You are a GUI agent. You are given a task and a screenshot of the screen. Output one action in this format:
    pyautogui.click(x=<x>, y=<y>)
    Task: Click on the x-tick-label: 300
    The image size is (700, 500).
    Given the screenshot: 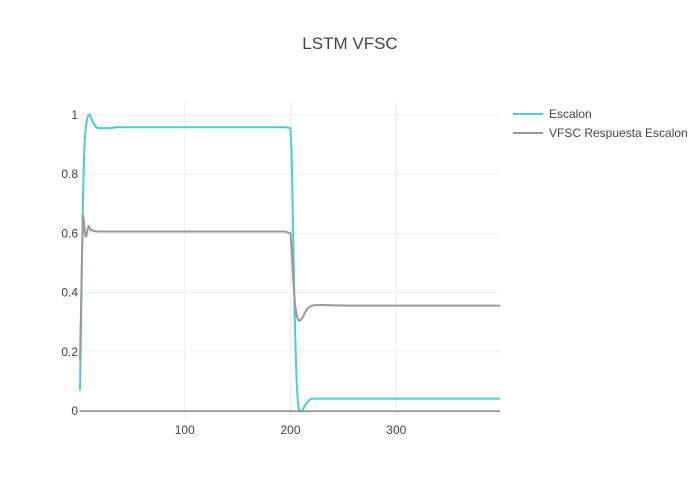 What is the action you would take?
    pyautogui.click(x=396, y=430)
    